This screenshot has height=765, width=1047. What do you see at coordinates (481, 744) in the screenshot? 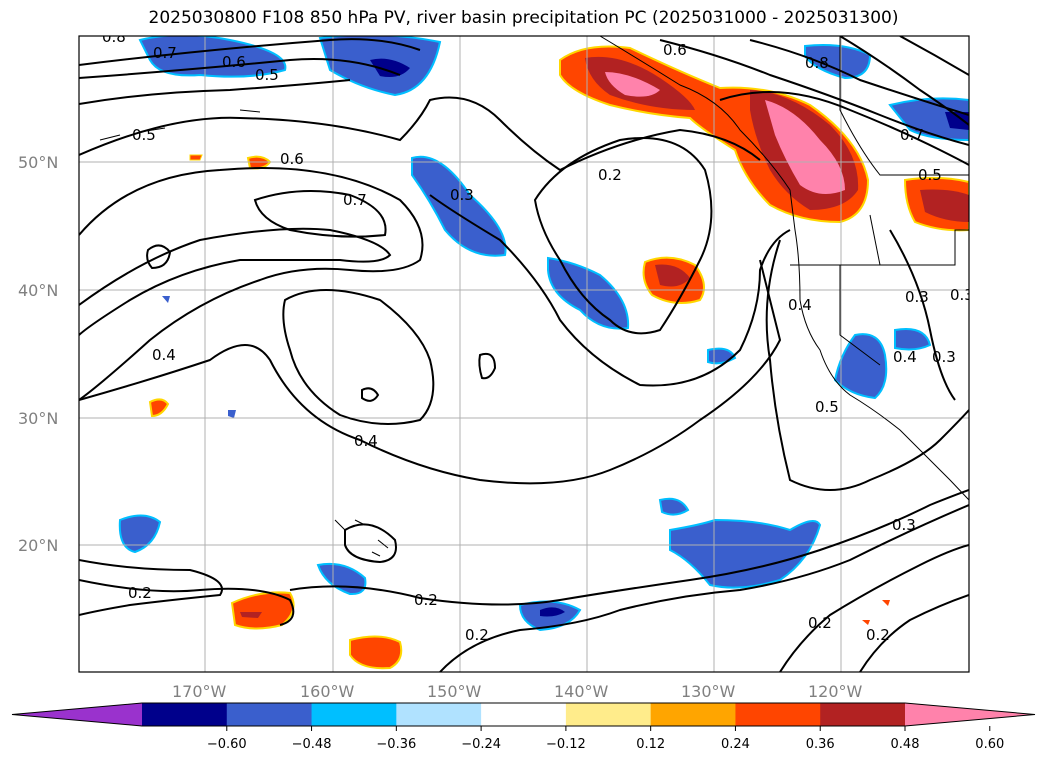
I see `colorbar-tick-label: −0.24` at bounding box center [481, 744].